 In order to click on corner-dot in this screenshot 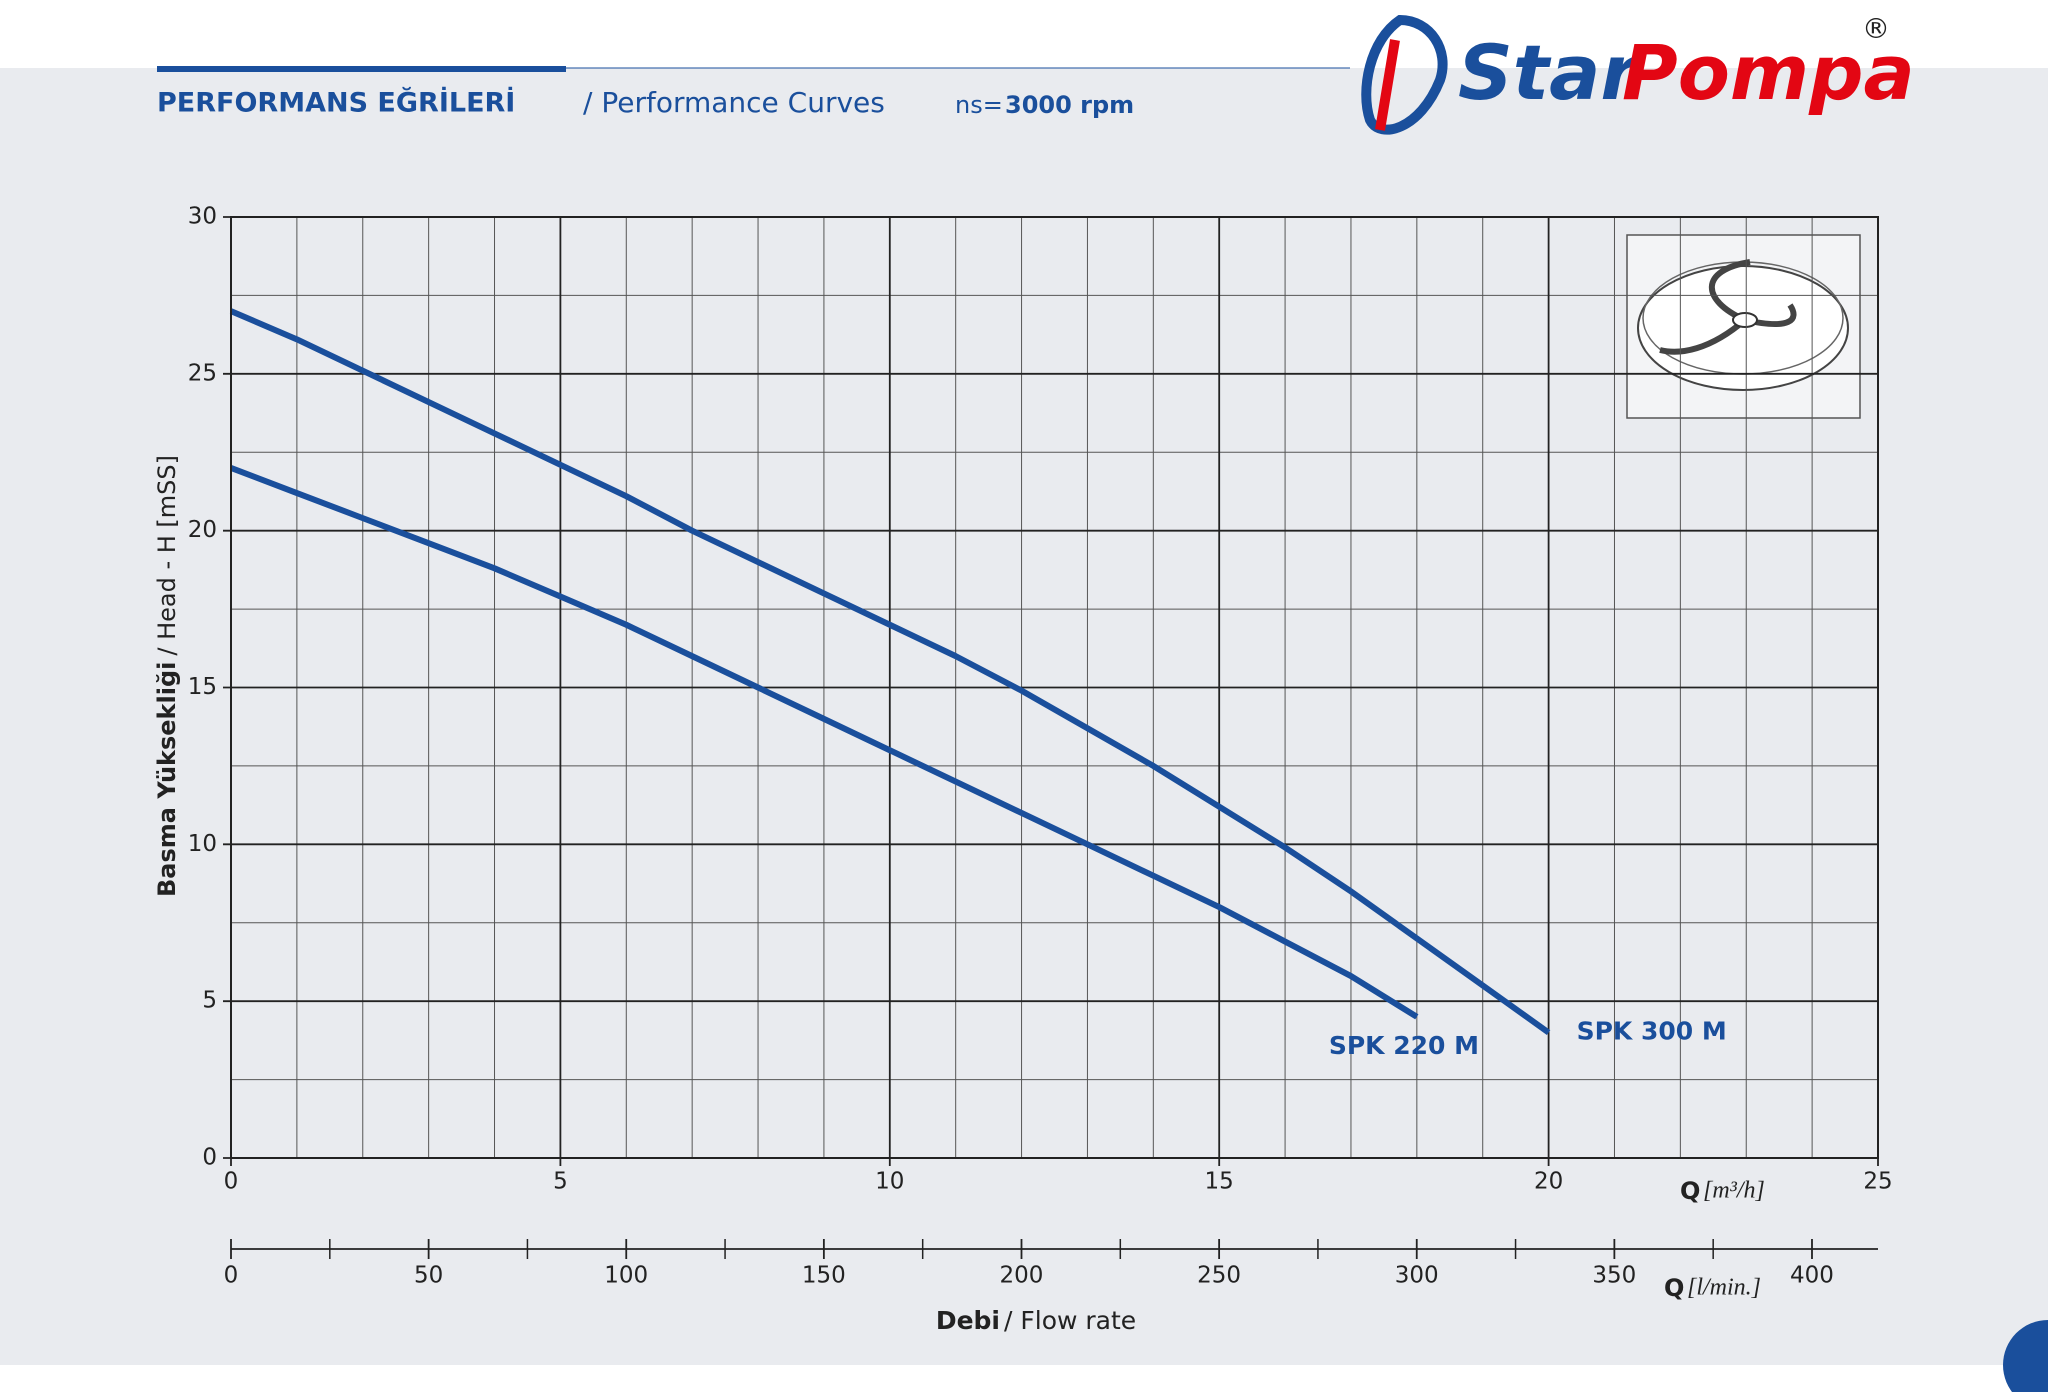, I will do `click(2025, 1356)`.